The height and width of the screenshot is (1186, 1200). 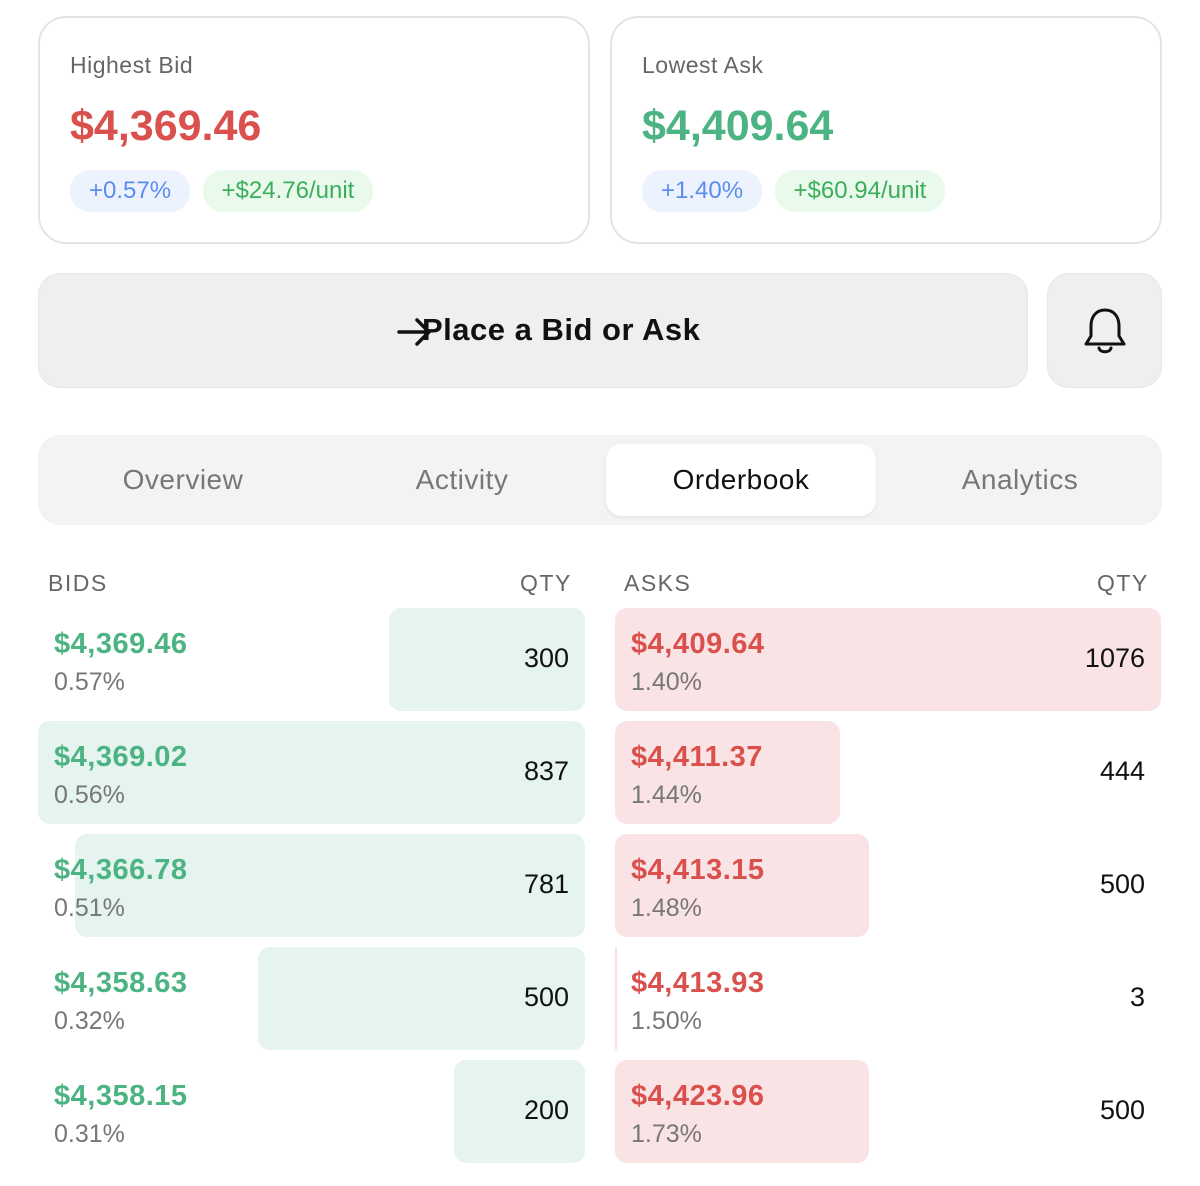 I want to click on row-pct: 0.32%, so click(x=89, y=1021).